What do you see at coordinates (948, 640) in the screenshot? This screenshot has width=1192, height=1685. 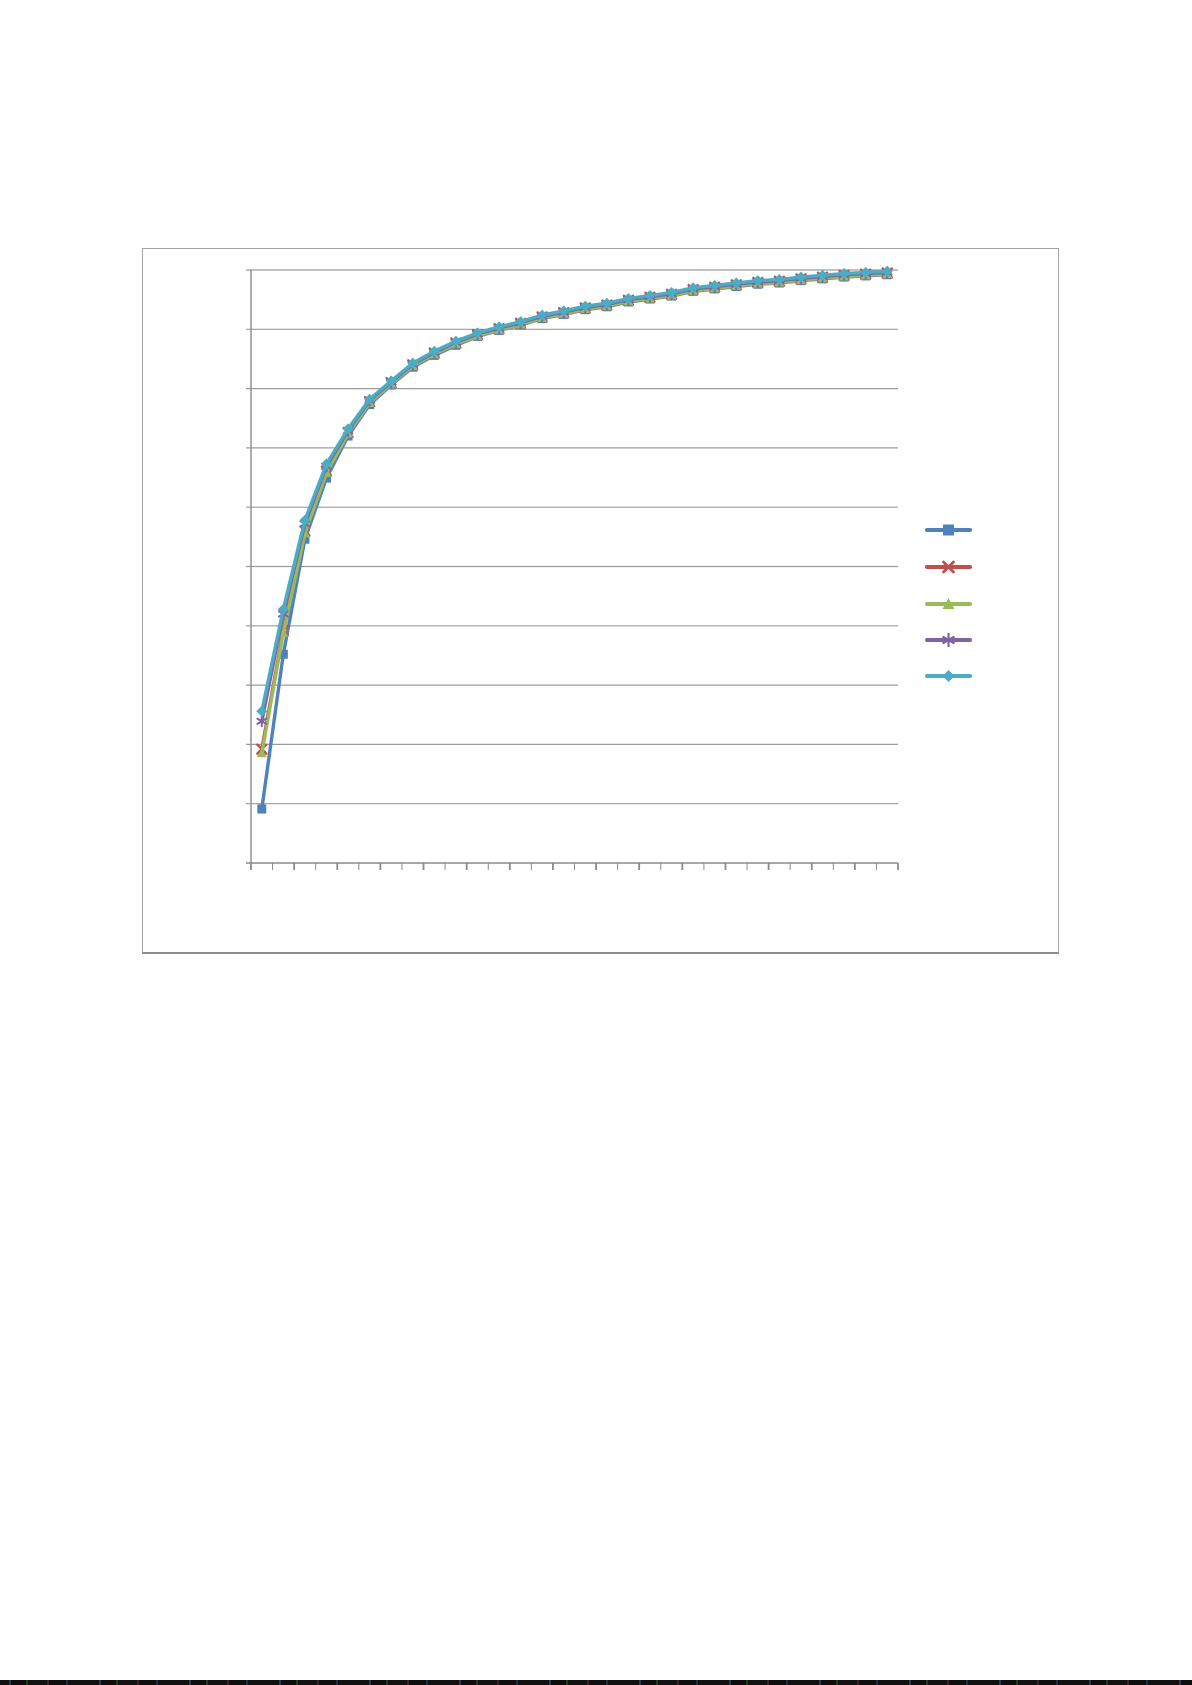 I see `legend-star-marker-icon` at bounding box center [948, 640].